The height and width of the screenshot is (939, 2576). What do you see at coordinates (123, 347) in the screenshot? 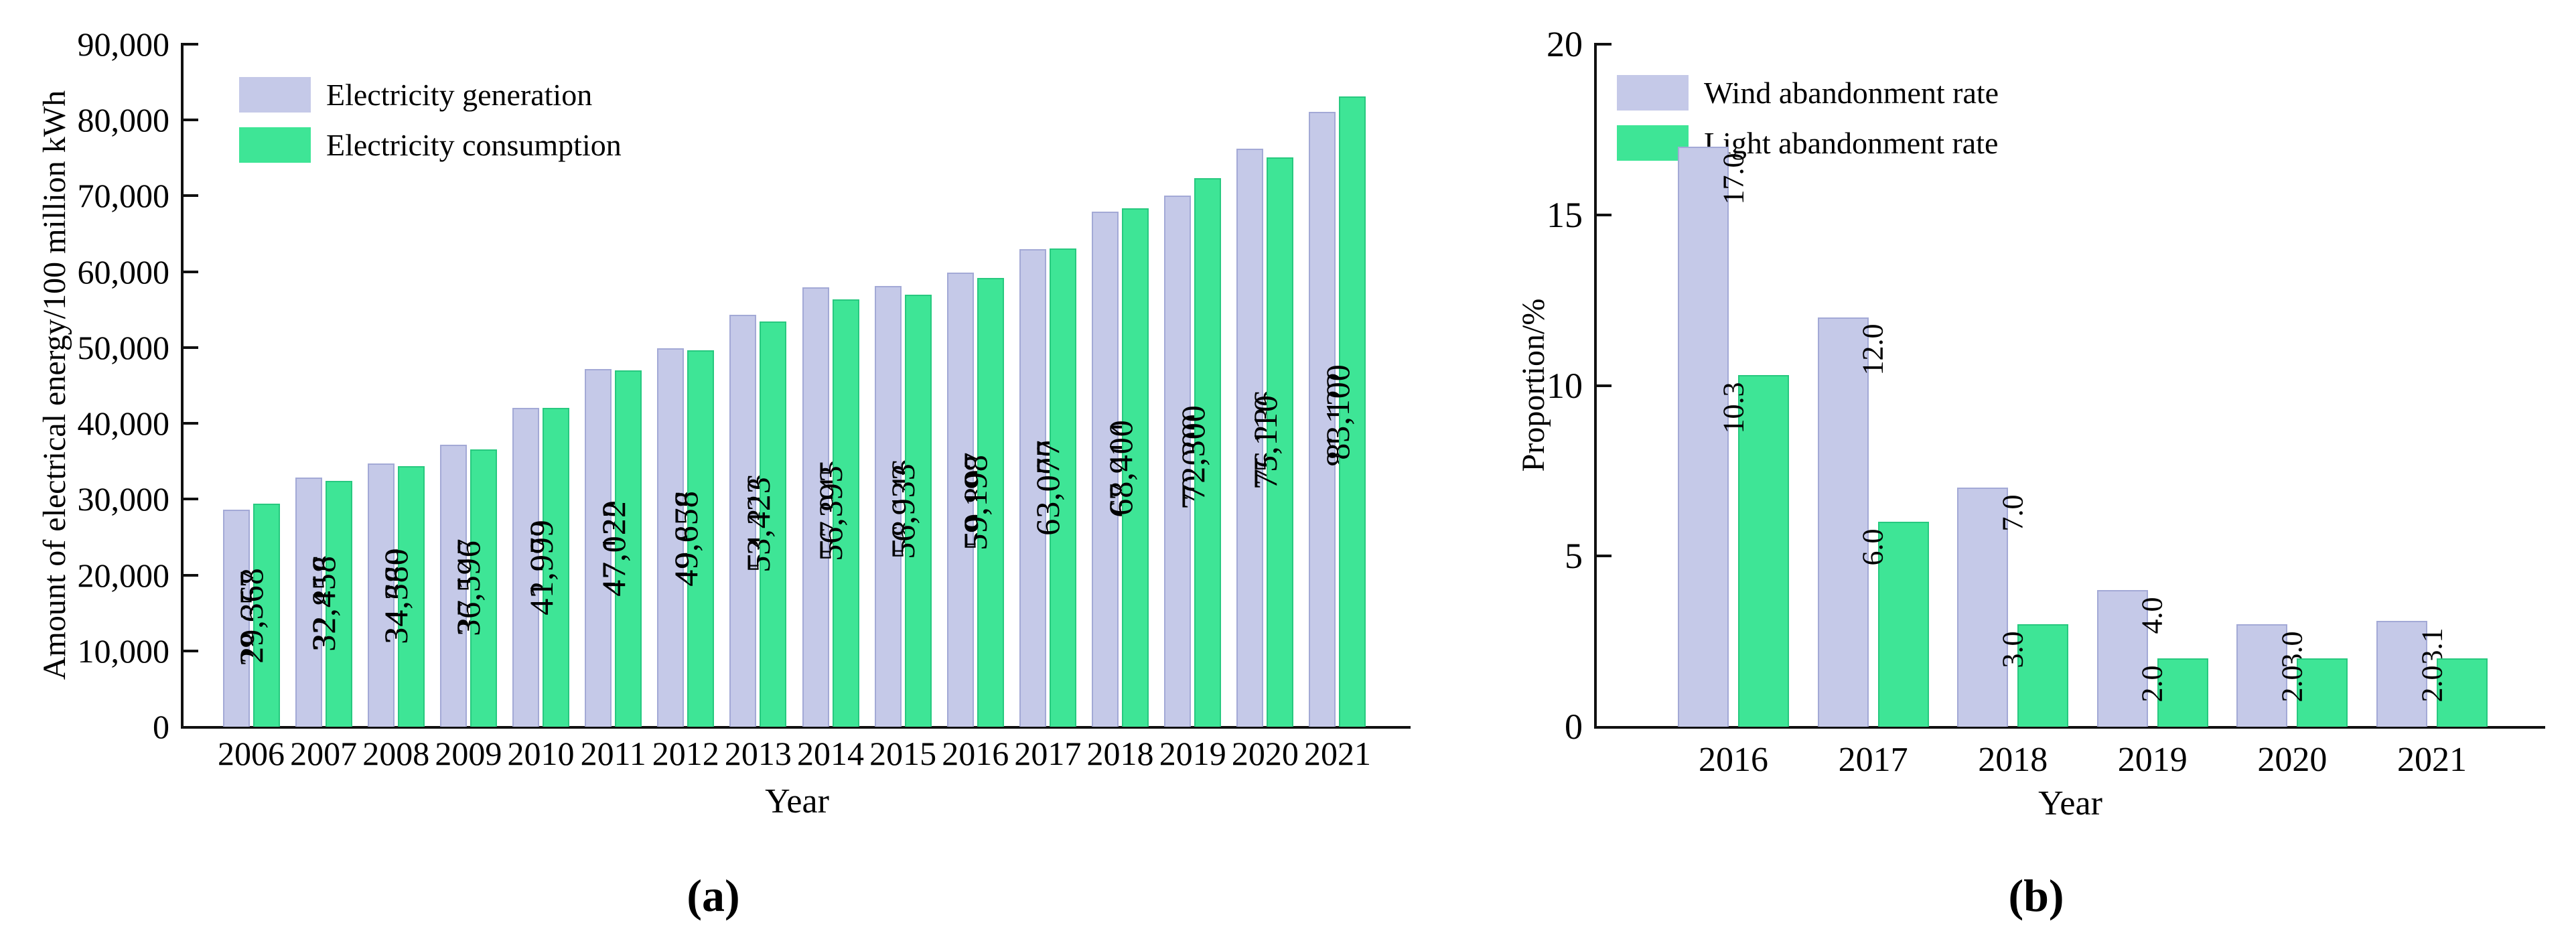
I see `y-tick-label: 50,000` at bounding box center [123, 347].